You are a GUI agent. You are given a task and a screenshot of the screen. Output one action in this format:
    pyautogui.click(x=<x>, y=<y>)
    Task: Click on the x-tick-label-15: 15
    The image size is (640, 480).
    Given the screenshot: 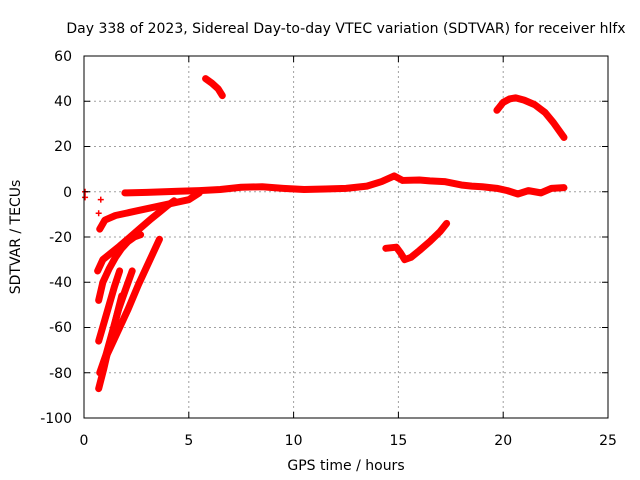 What is the action you would take?
    pyautogui.click(x=398, y=441)
    